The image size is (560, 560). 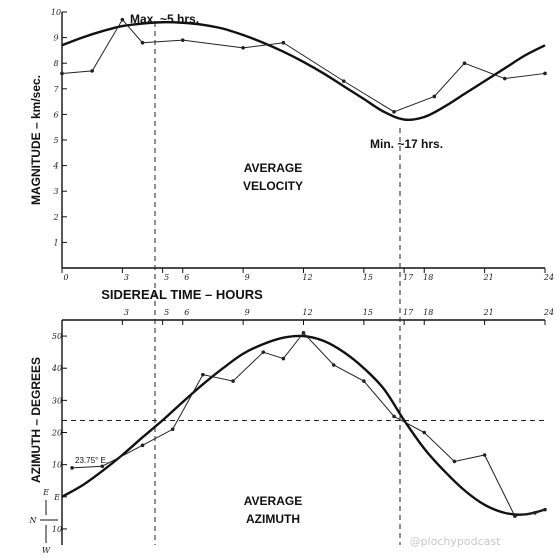 I want to click on bottom-x-tick-label: 15, so click(x=368, y=312).